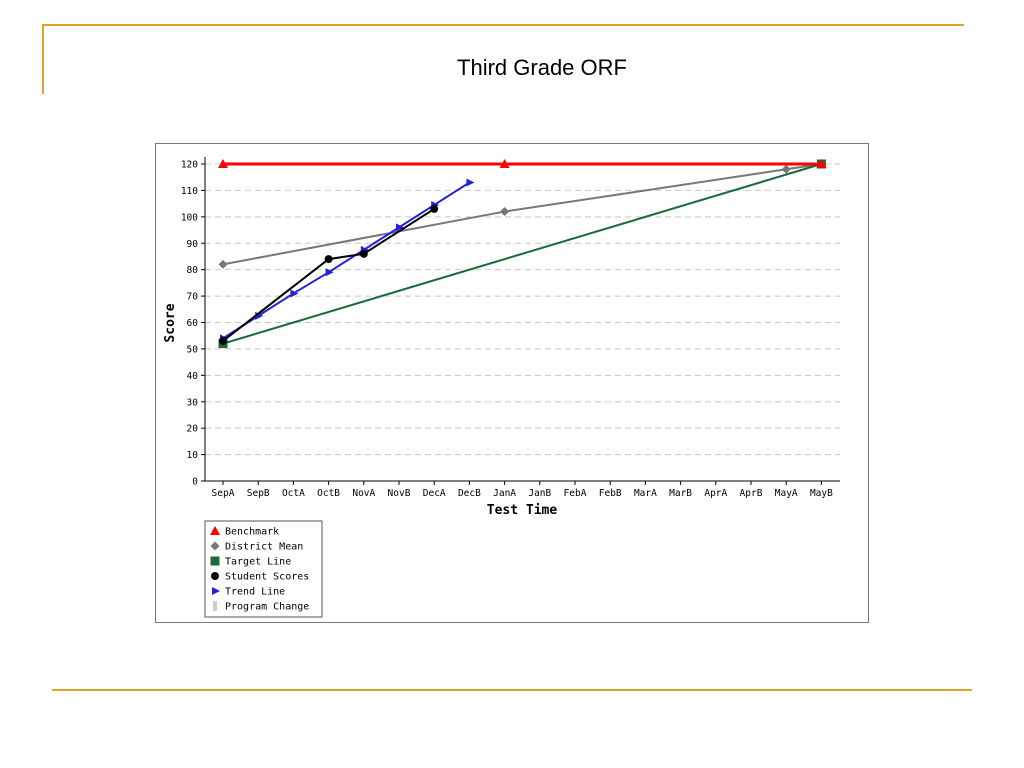 The width and height of the screenshot is (1024, 768). I want to click on series-target-line, so click(522, 254).